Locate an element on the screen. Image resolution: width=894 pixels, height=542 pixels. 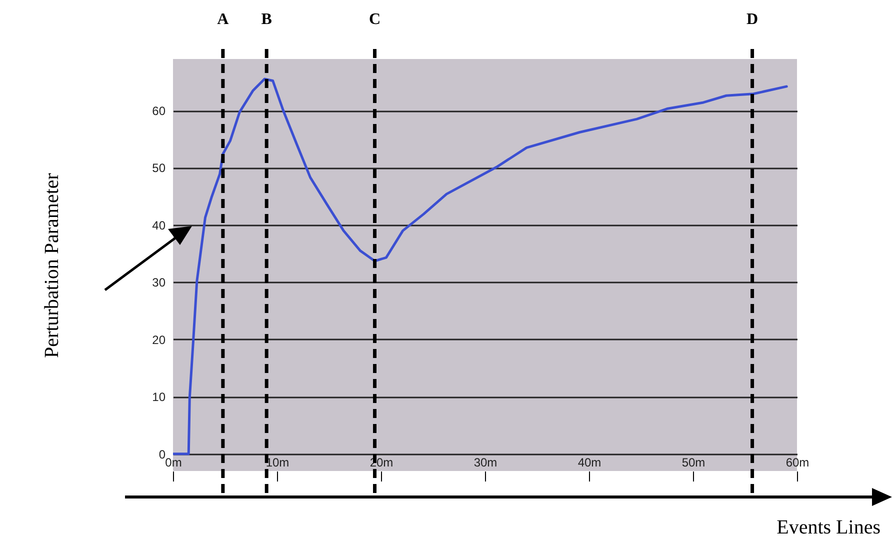
y-tick-label: 40 is located at coordinates (159, 225).